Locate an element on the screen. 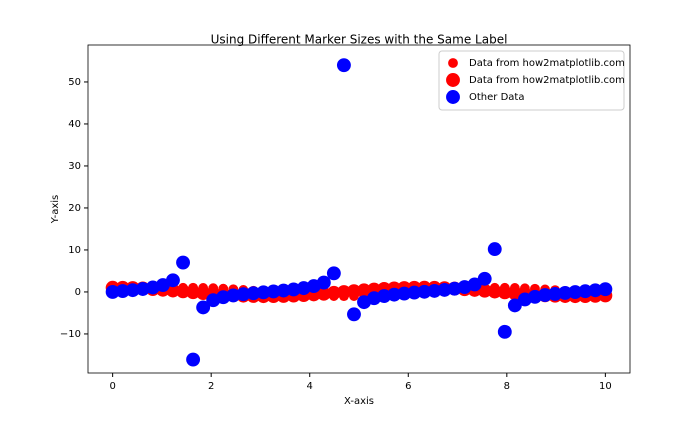 The height and width of the screenshot is (424, 700). x-tick-label: 2 is located at coordinates (211, 386).